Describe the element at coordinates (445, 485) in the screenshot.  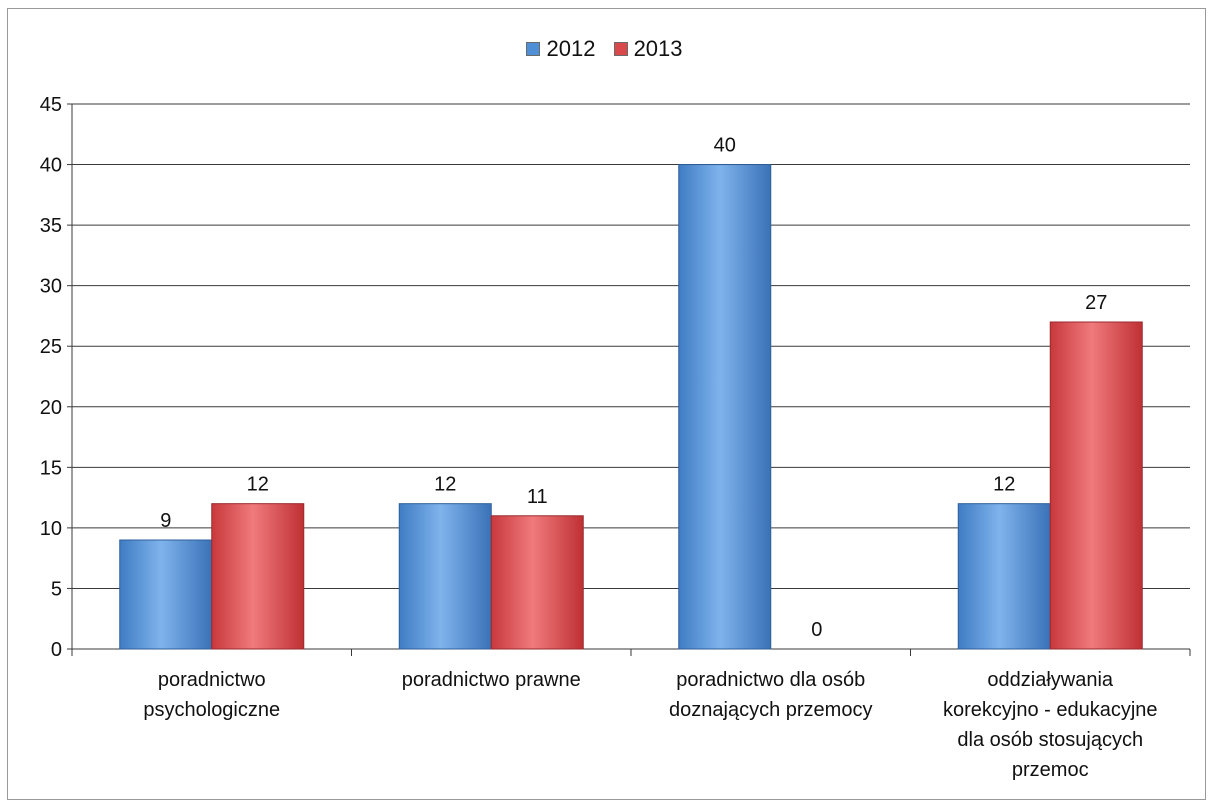
I see `data-label-2012-1: 12` at that location.